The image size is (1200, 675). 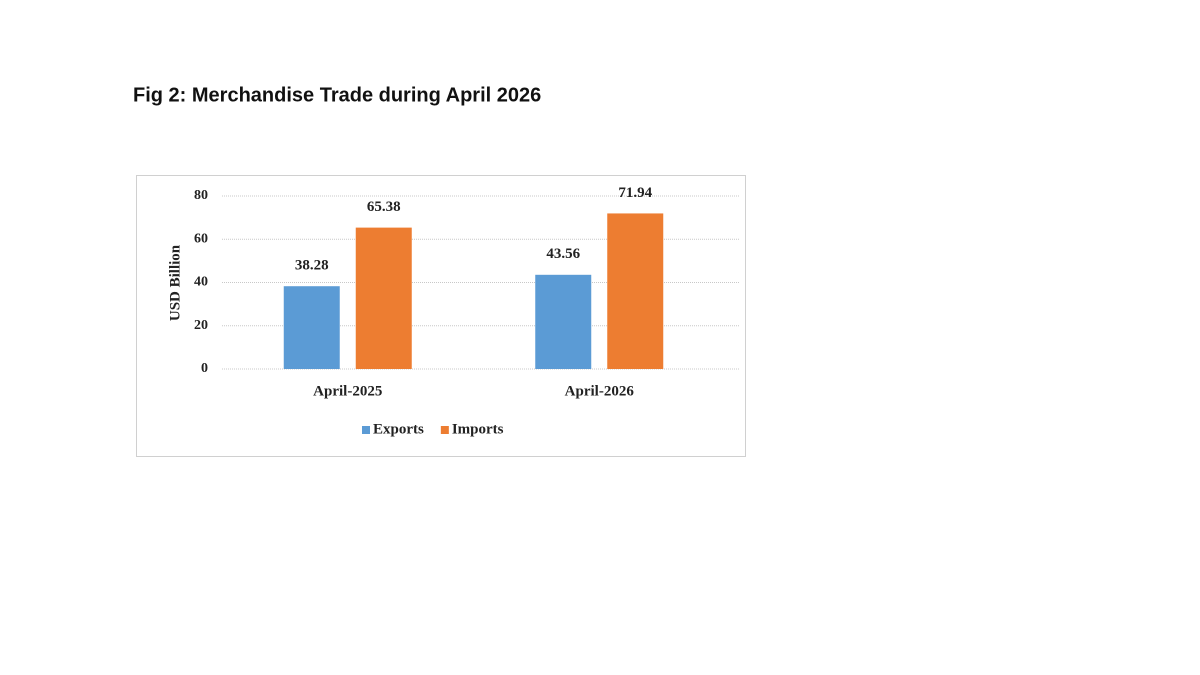 What do you see at coordinates (204, 368) in the screenshot?
I see `y-tick-label: 0` at bounding box center [204, 368].